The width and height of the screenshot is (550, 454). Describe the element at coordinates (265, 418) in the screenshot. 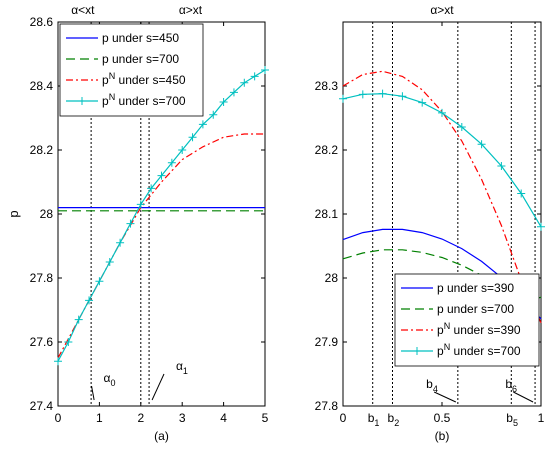

I see `x-tick-label: 5` at that location.